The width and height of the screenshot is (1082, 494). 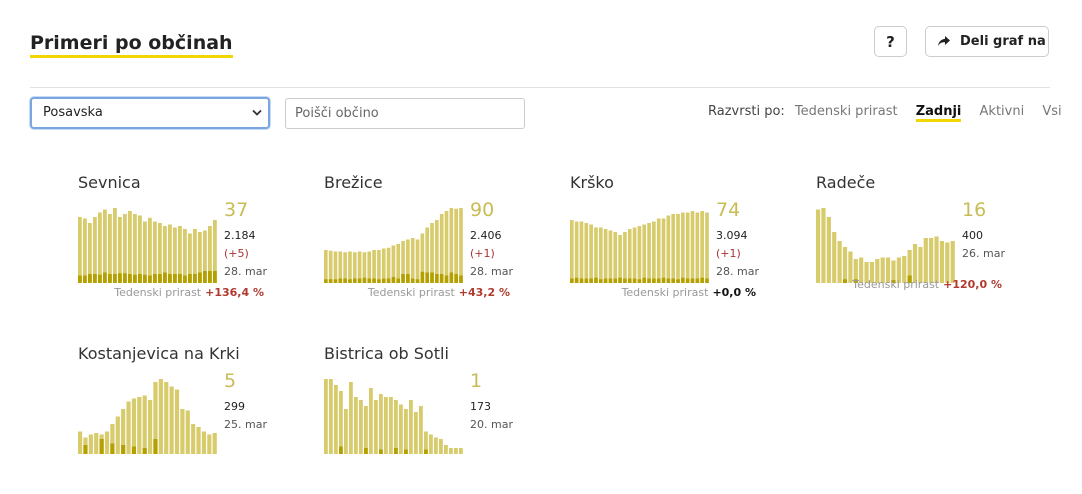 I want to click on help-button-label: ?, so click(x=890, y=42).